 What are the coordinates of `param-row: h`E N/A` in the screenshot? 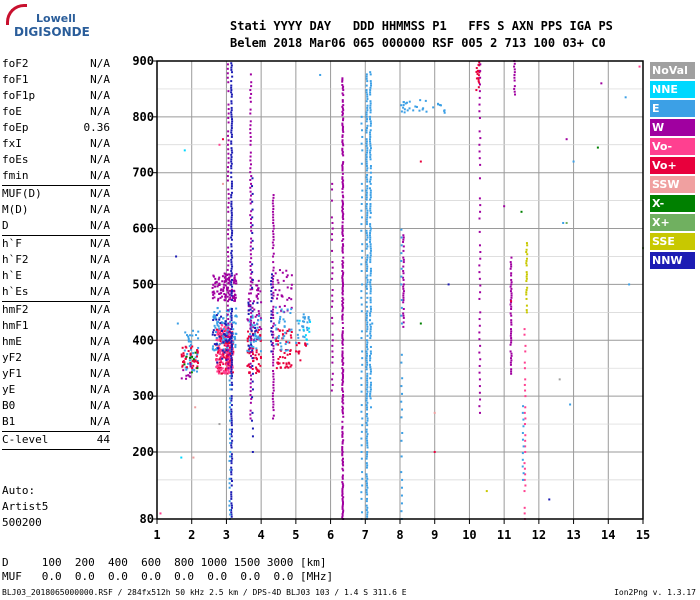 It's located at (56, 277).